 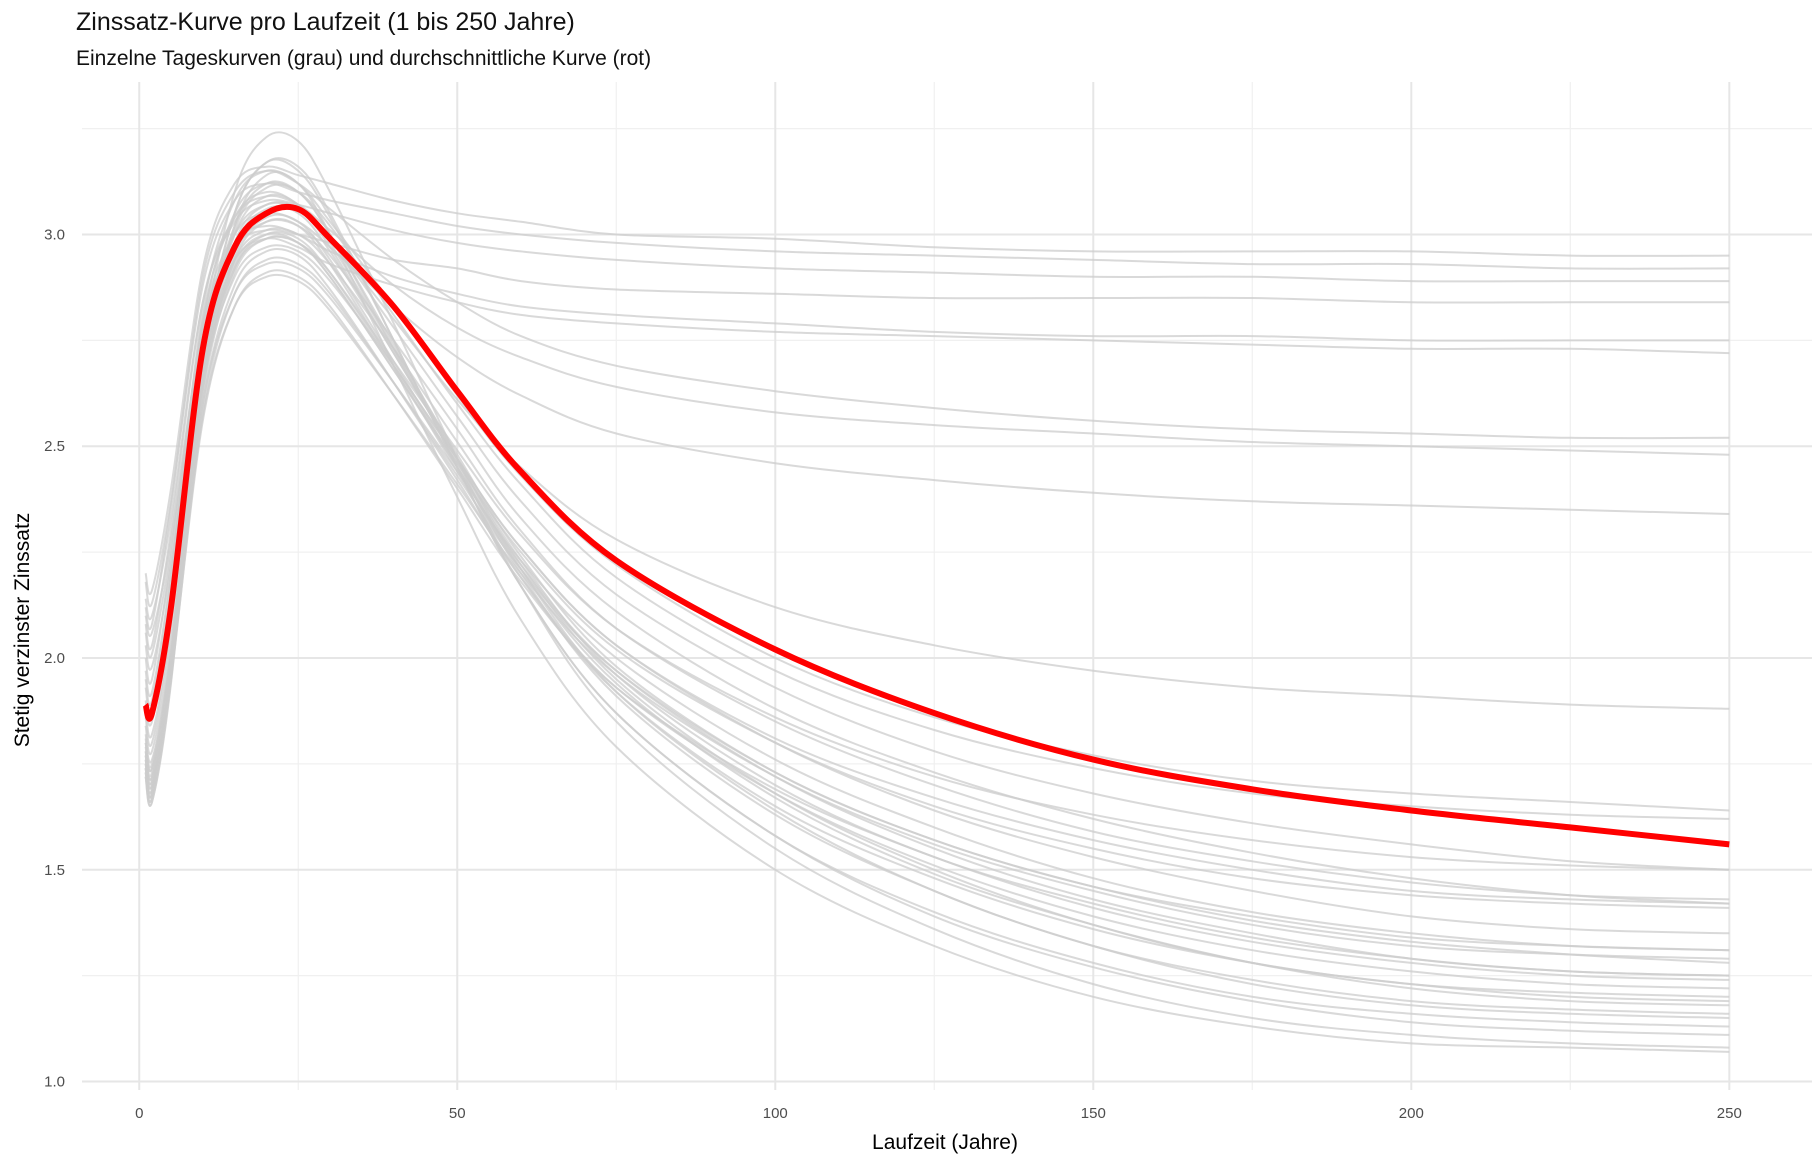 I want to click on x-axis-title: Laufzeit (Jahre), so click(x=945, y=1142).